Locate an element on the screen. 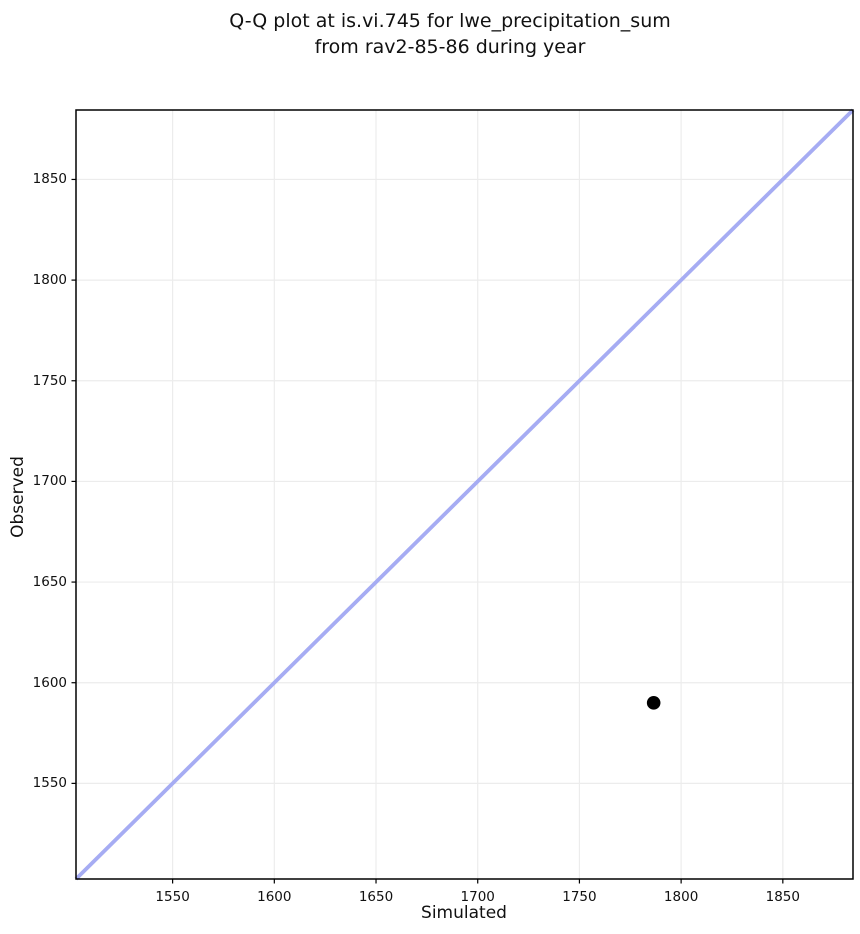  chart-title-line-2: from rav2-85-86 during year is located at coordinates (450, 47).